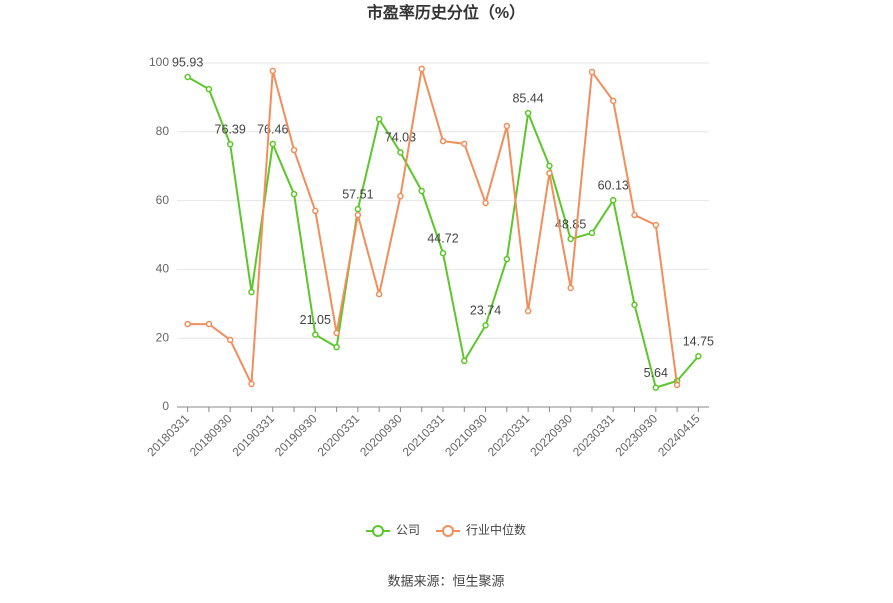 The height and width of the screenshot is (603, 893). I want to click on data-label: 5.64, so click(656, 373).